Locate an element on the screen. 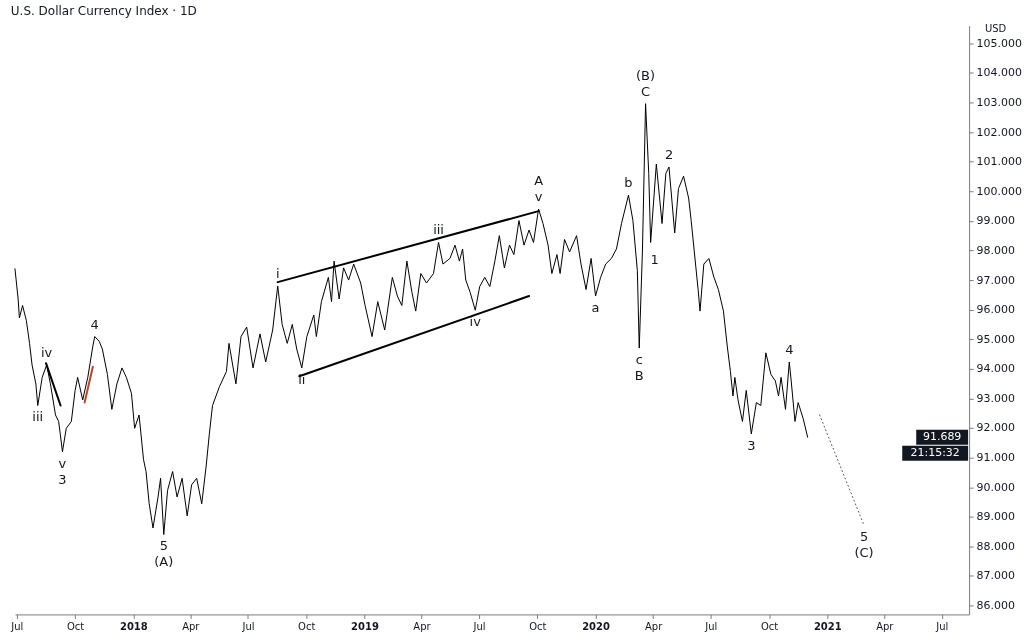  y-tick-label: 91.000 is located at coordinates (995, 458).